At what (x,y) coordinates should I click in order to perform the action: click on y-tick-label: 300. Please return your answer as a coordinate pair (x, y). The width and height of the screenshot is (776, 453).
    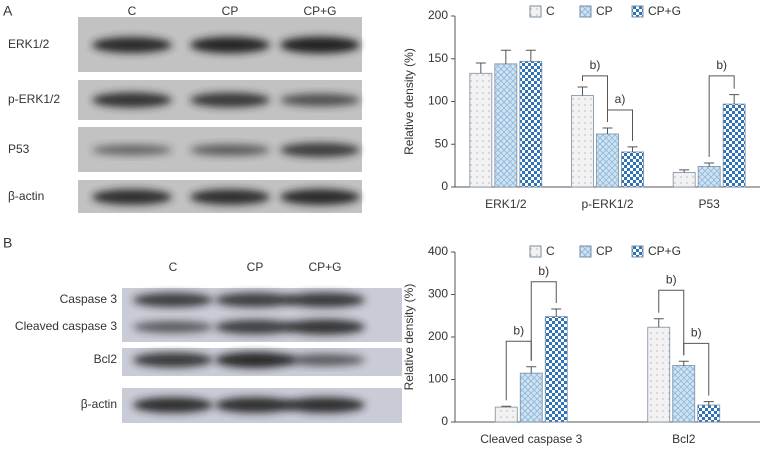
    Looking at the image, I should click on (438, 294).